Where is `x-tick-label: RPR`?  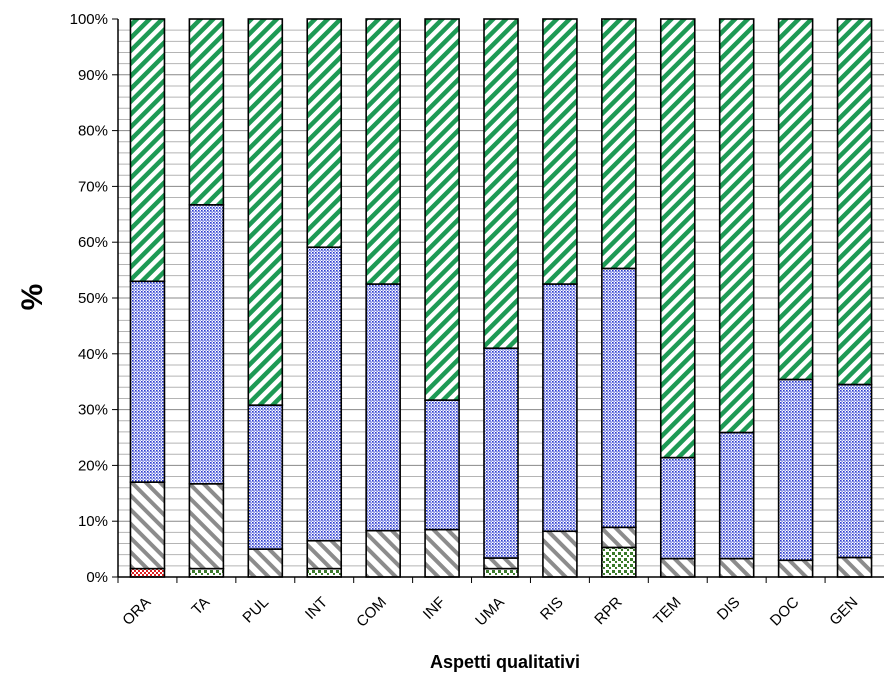 x-tick-label: RPR is located at coordinates (608, 611).